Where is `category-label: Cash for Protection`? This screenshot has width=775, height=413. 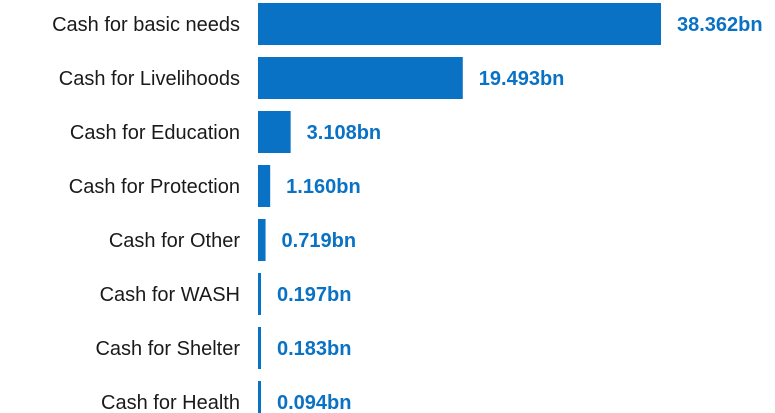 category-label: Cash for Protection is located at coordinates (154, 187).